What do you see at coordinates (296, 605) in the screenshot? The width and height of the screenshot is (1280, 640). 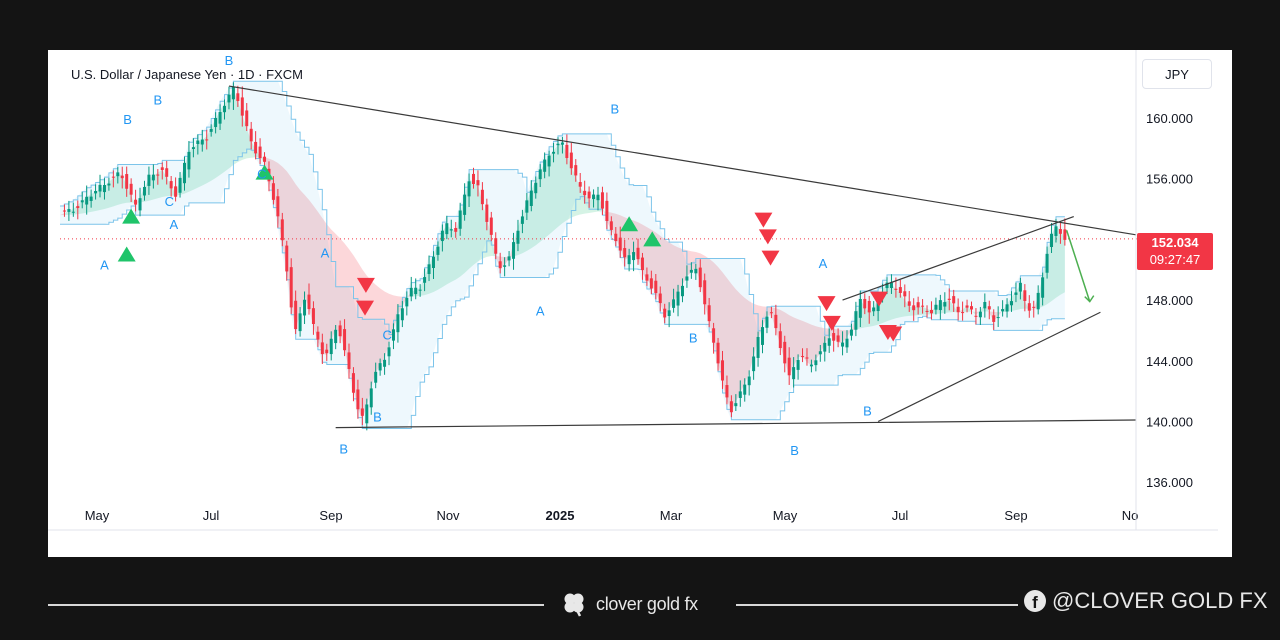 I see `footer-rule-left` at bounding box center [296, 605].